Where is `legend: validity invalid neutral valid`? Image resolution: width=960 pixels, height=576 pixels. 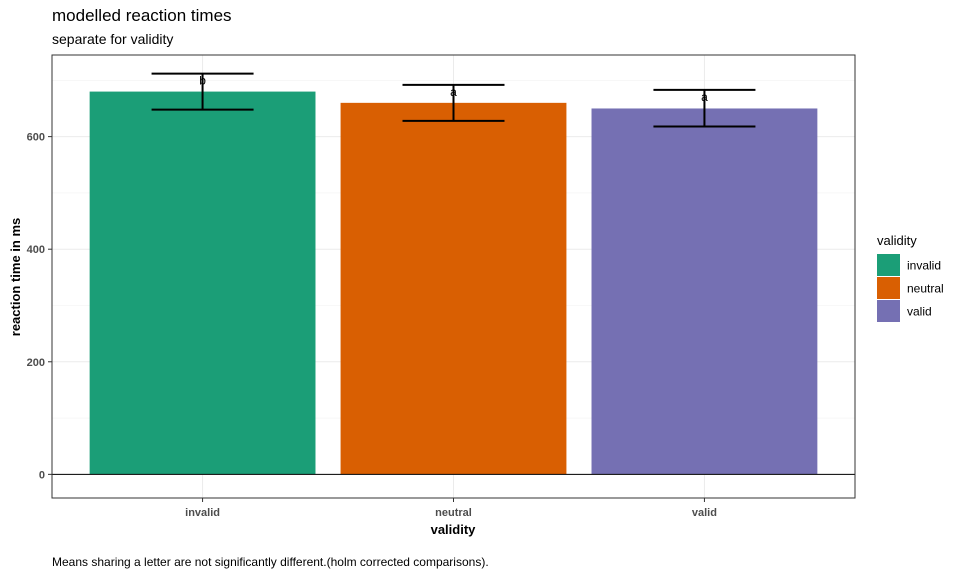 legend: validity invalid neutral valid is located at coordinates (910, 277).